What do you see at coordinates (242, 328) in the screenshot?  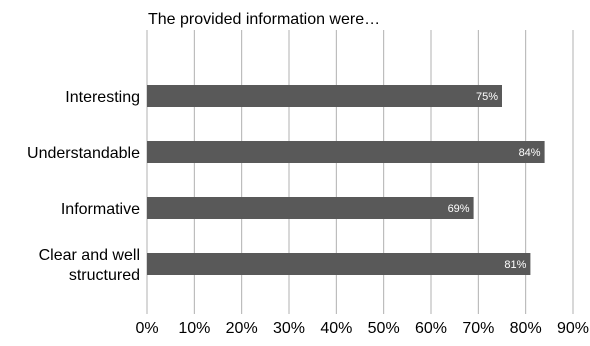 I see `x-tick-label: 20%` at bounding box center [242, 328].